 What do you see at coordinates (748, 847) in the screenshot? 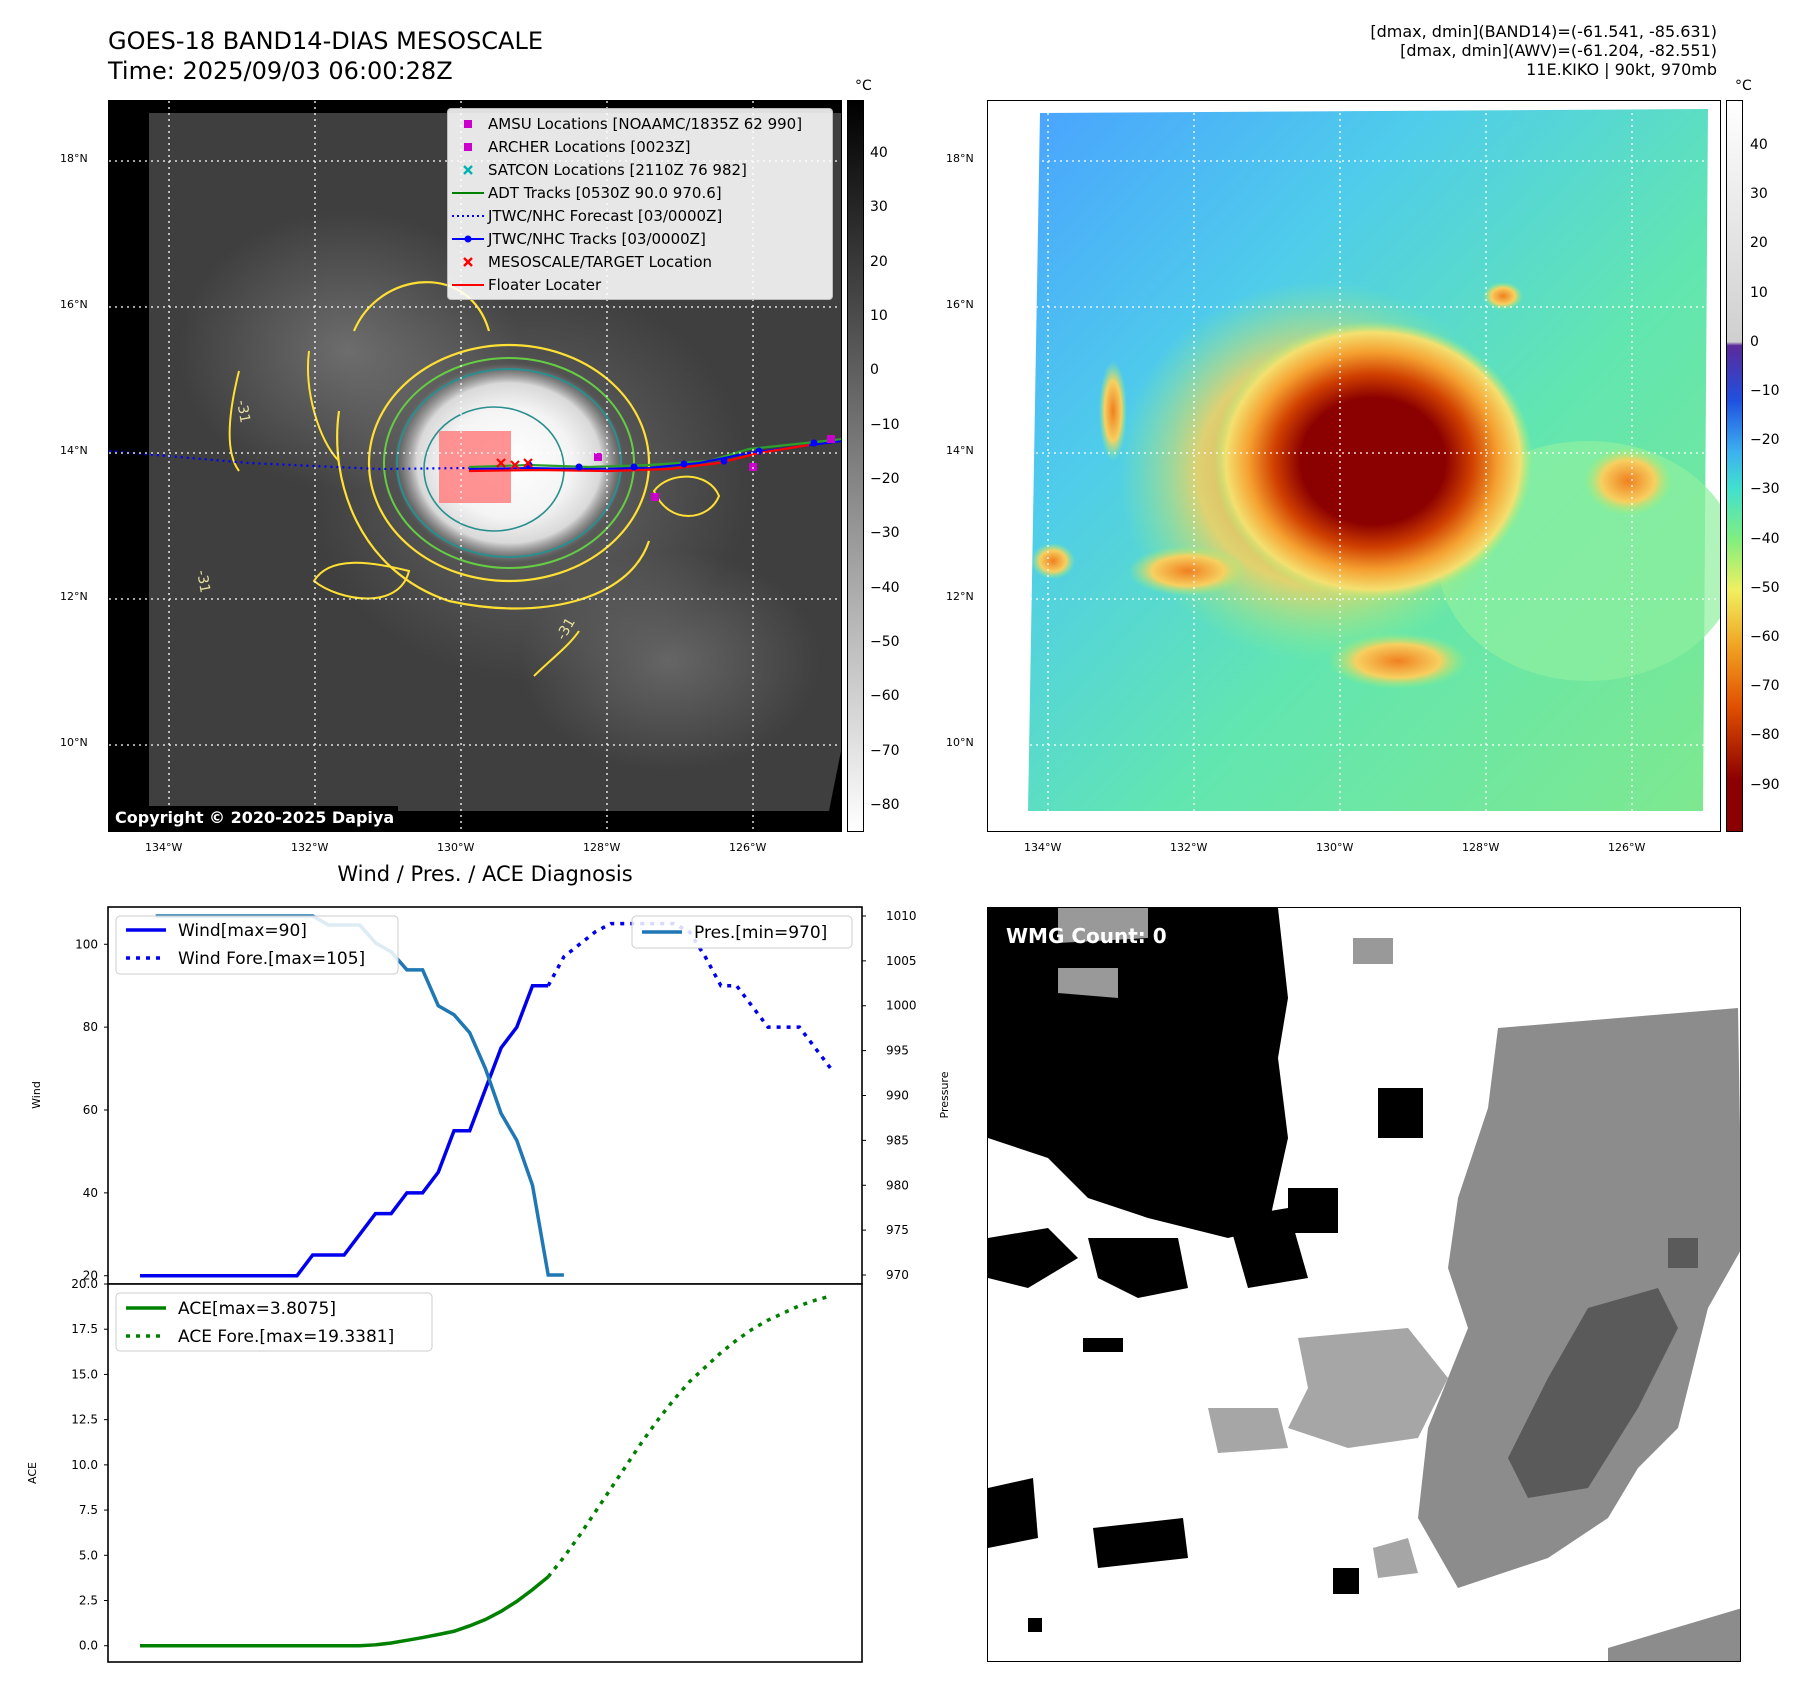
I see `lon-label-126: 126°W` at bounding box center [748, 847].